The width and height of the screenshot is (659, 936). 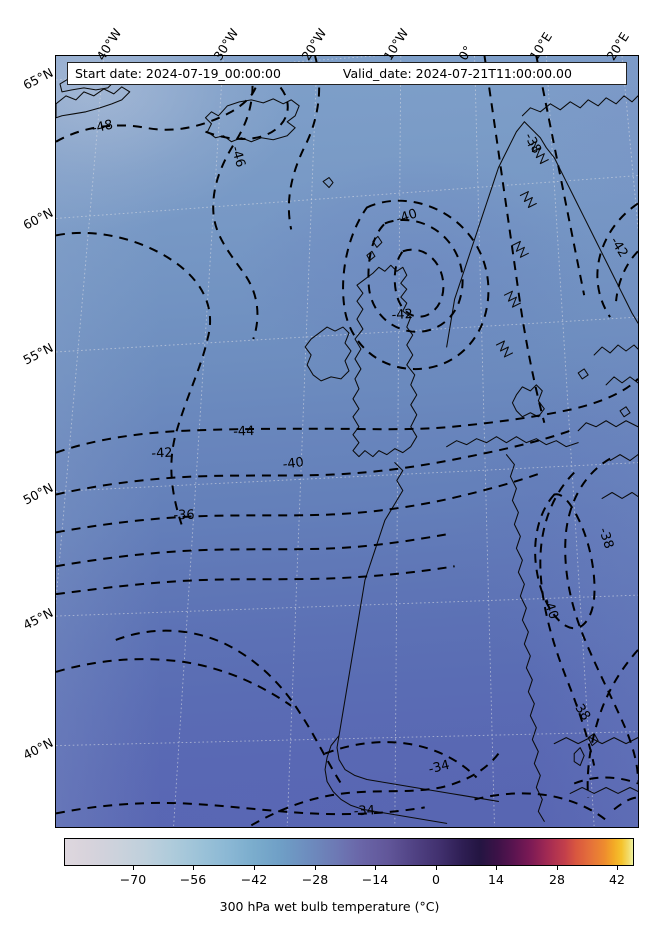 I want to click on lat-tick-40N: 40°N, so click(x=38, y=748).